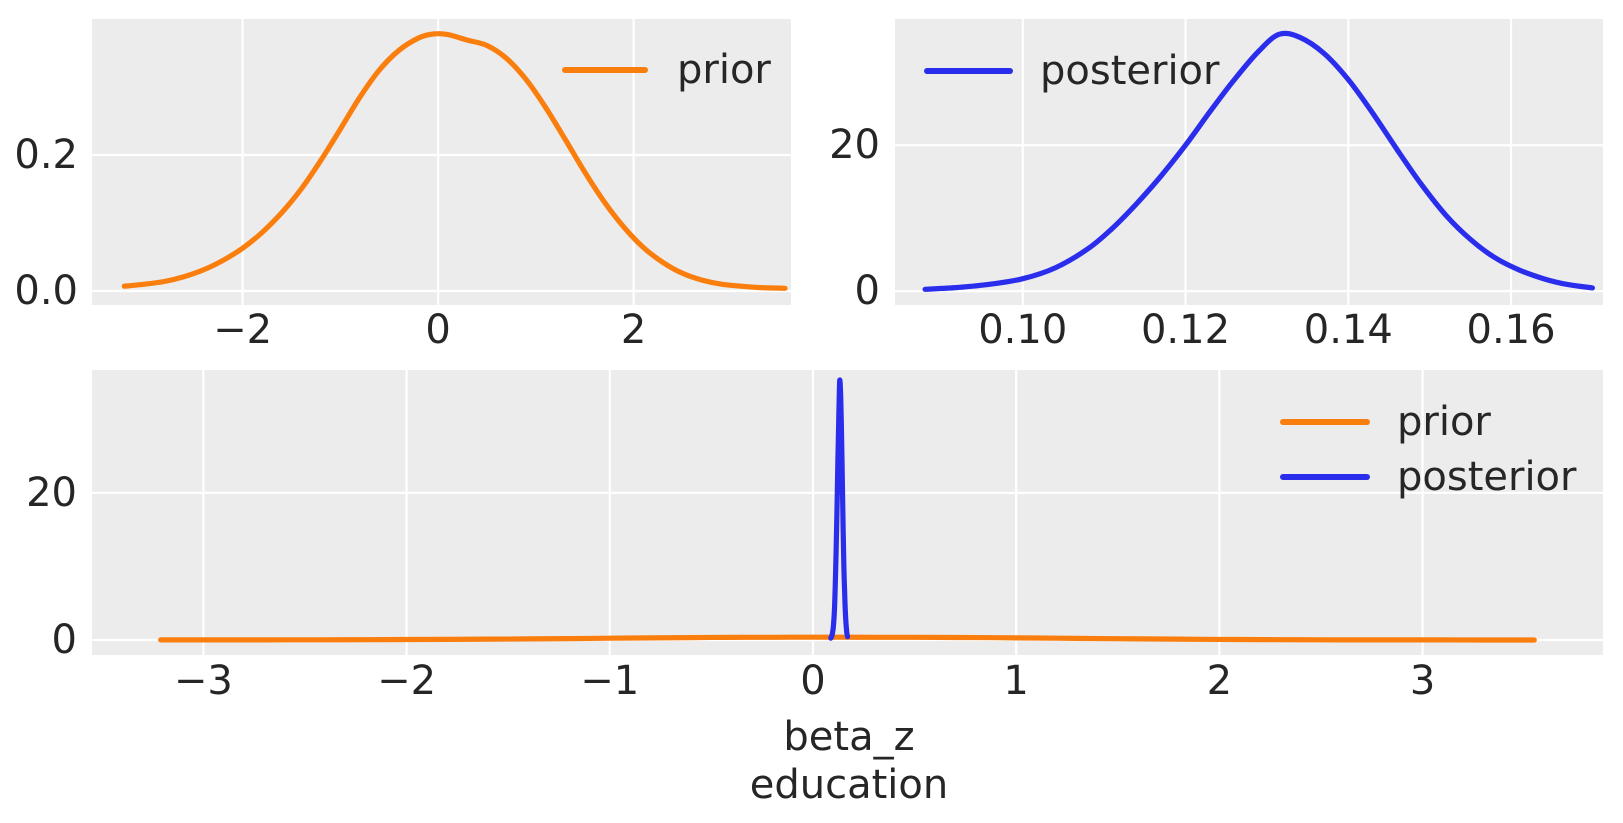  Describe the element at coordinates (848, 737) in the screenshot. I see `x-axis-label-line: beta_z` at that location.